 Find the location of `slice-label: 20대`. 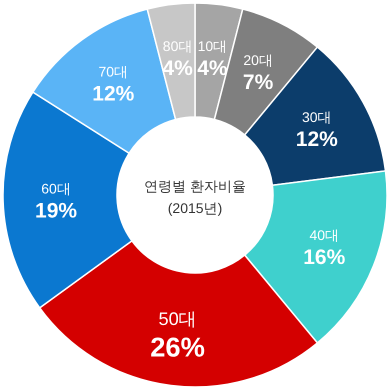

slice-label: 20대 is located at coordinates (258, 60).